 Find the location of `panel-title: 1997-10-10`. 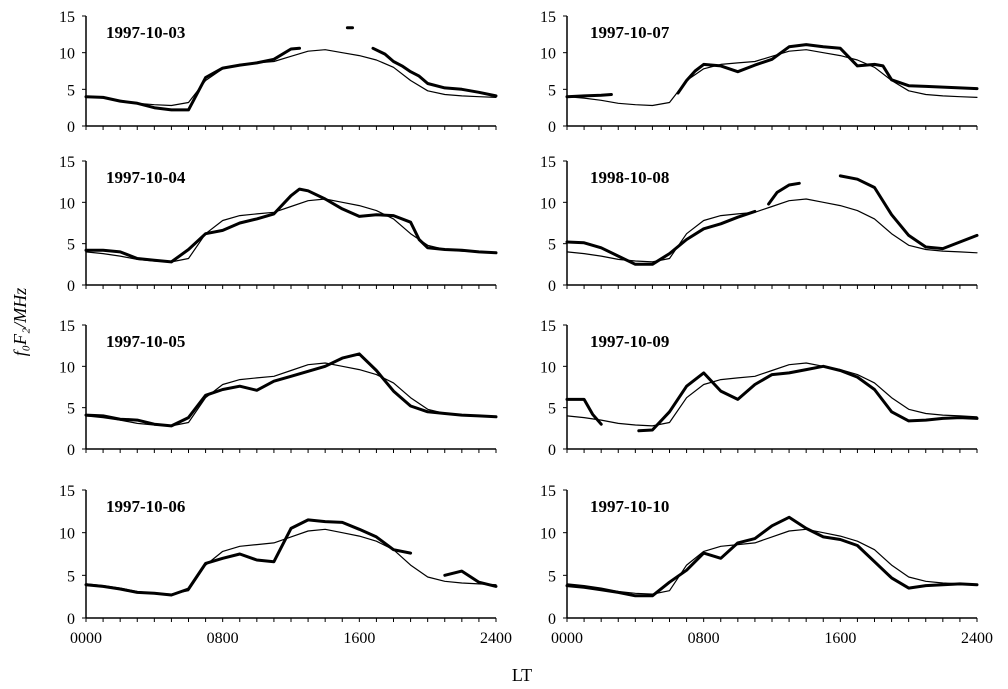

panel-title: 1997-10-10 is located at coordinates (629, 506).